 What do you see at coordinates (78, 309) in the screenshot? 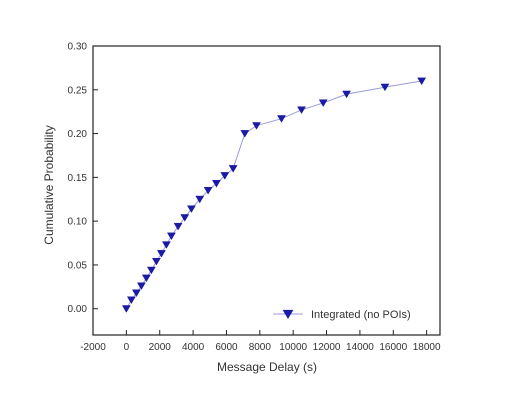
I see `y-tick-label: 0.00` at bounding box center [78, 309].